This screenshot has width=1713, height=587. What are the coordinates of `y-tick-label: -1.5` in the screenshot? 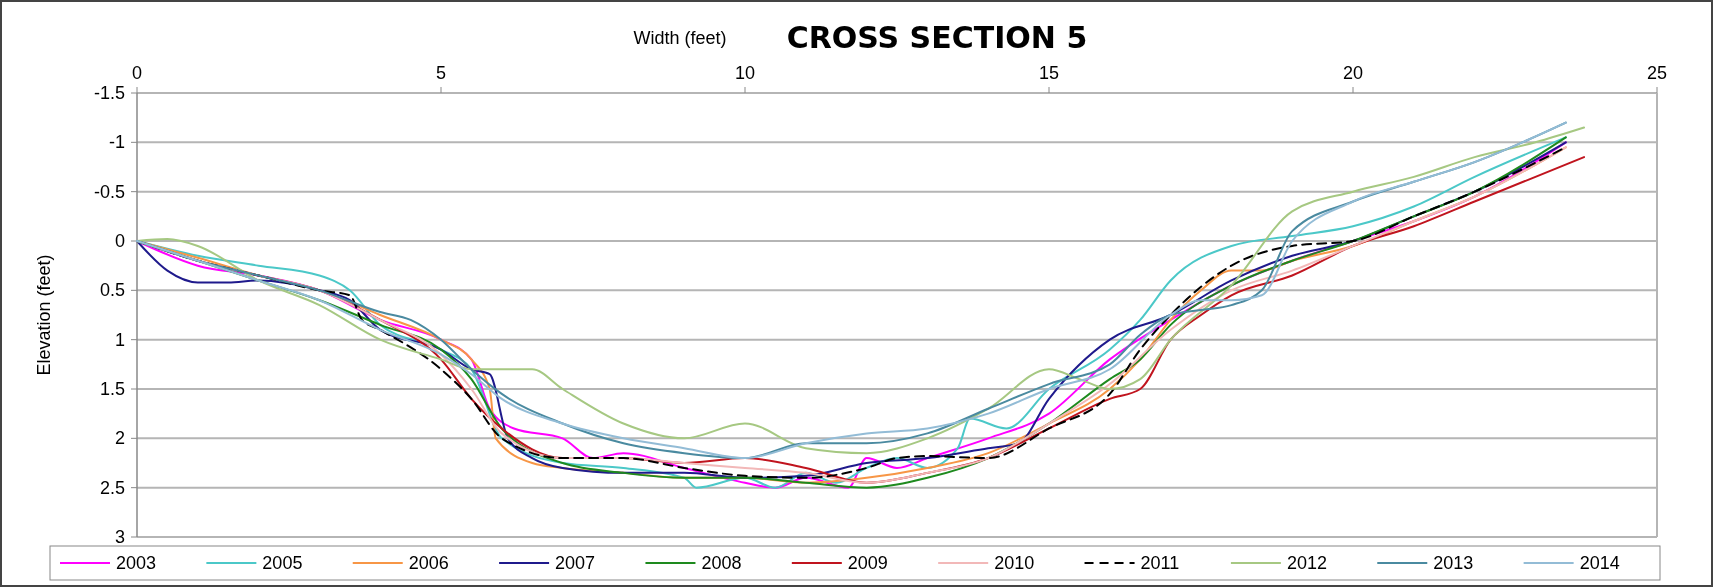 It's located at (109, 93).